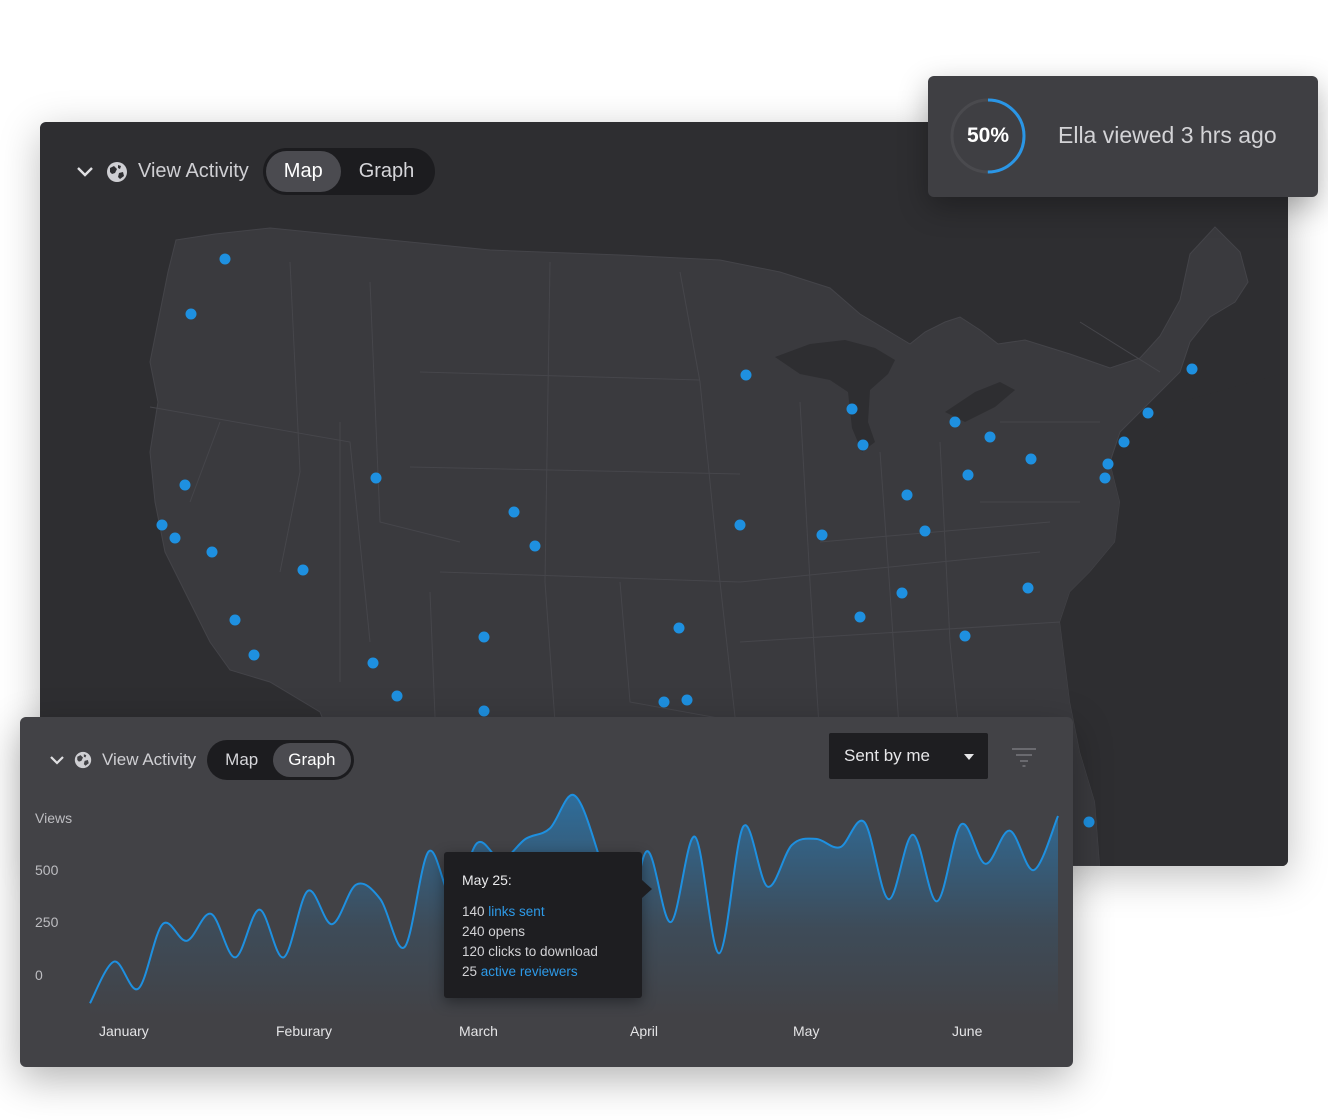 This screenshot has height=1120, width=1328. I want to click on x-tick-label: March, so click(478, 1031).